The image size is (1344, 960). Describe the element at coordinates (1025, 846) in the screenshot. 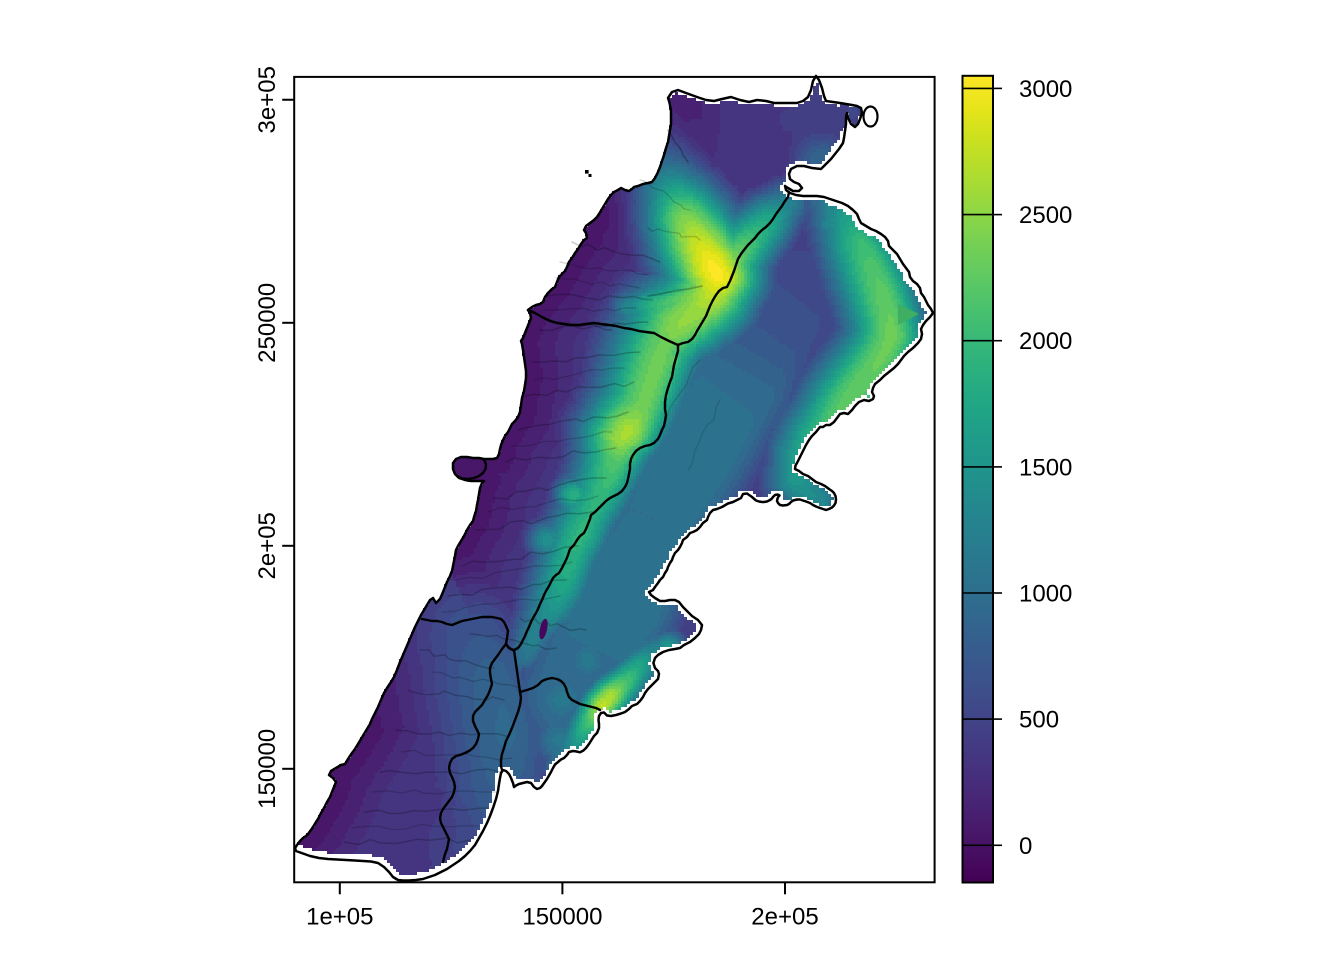

I see `svg-text: 0` at that location.